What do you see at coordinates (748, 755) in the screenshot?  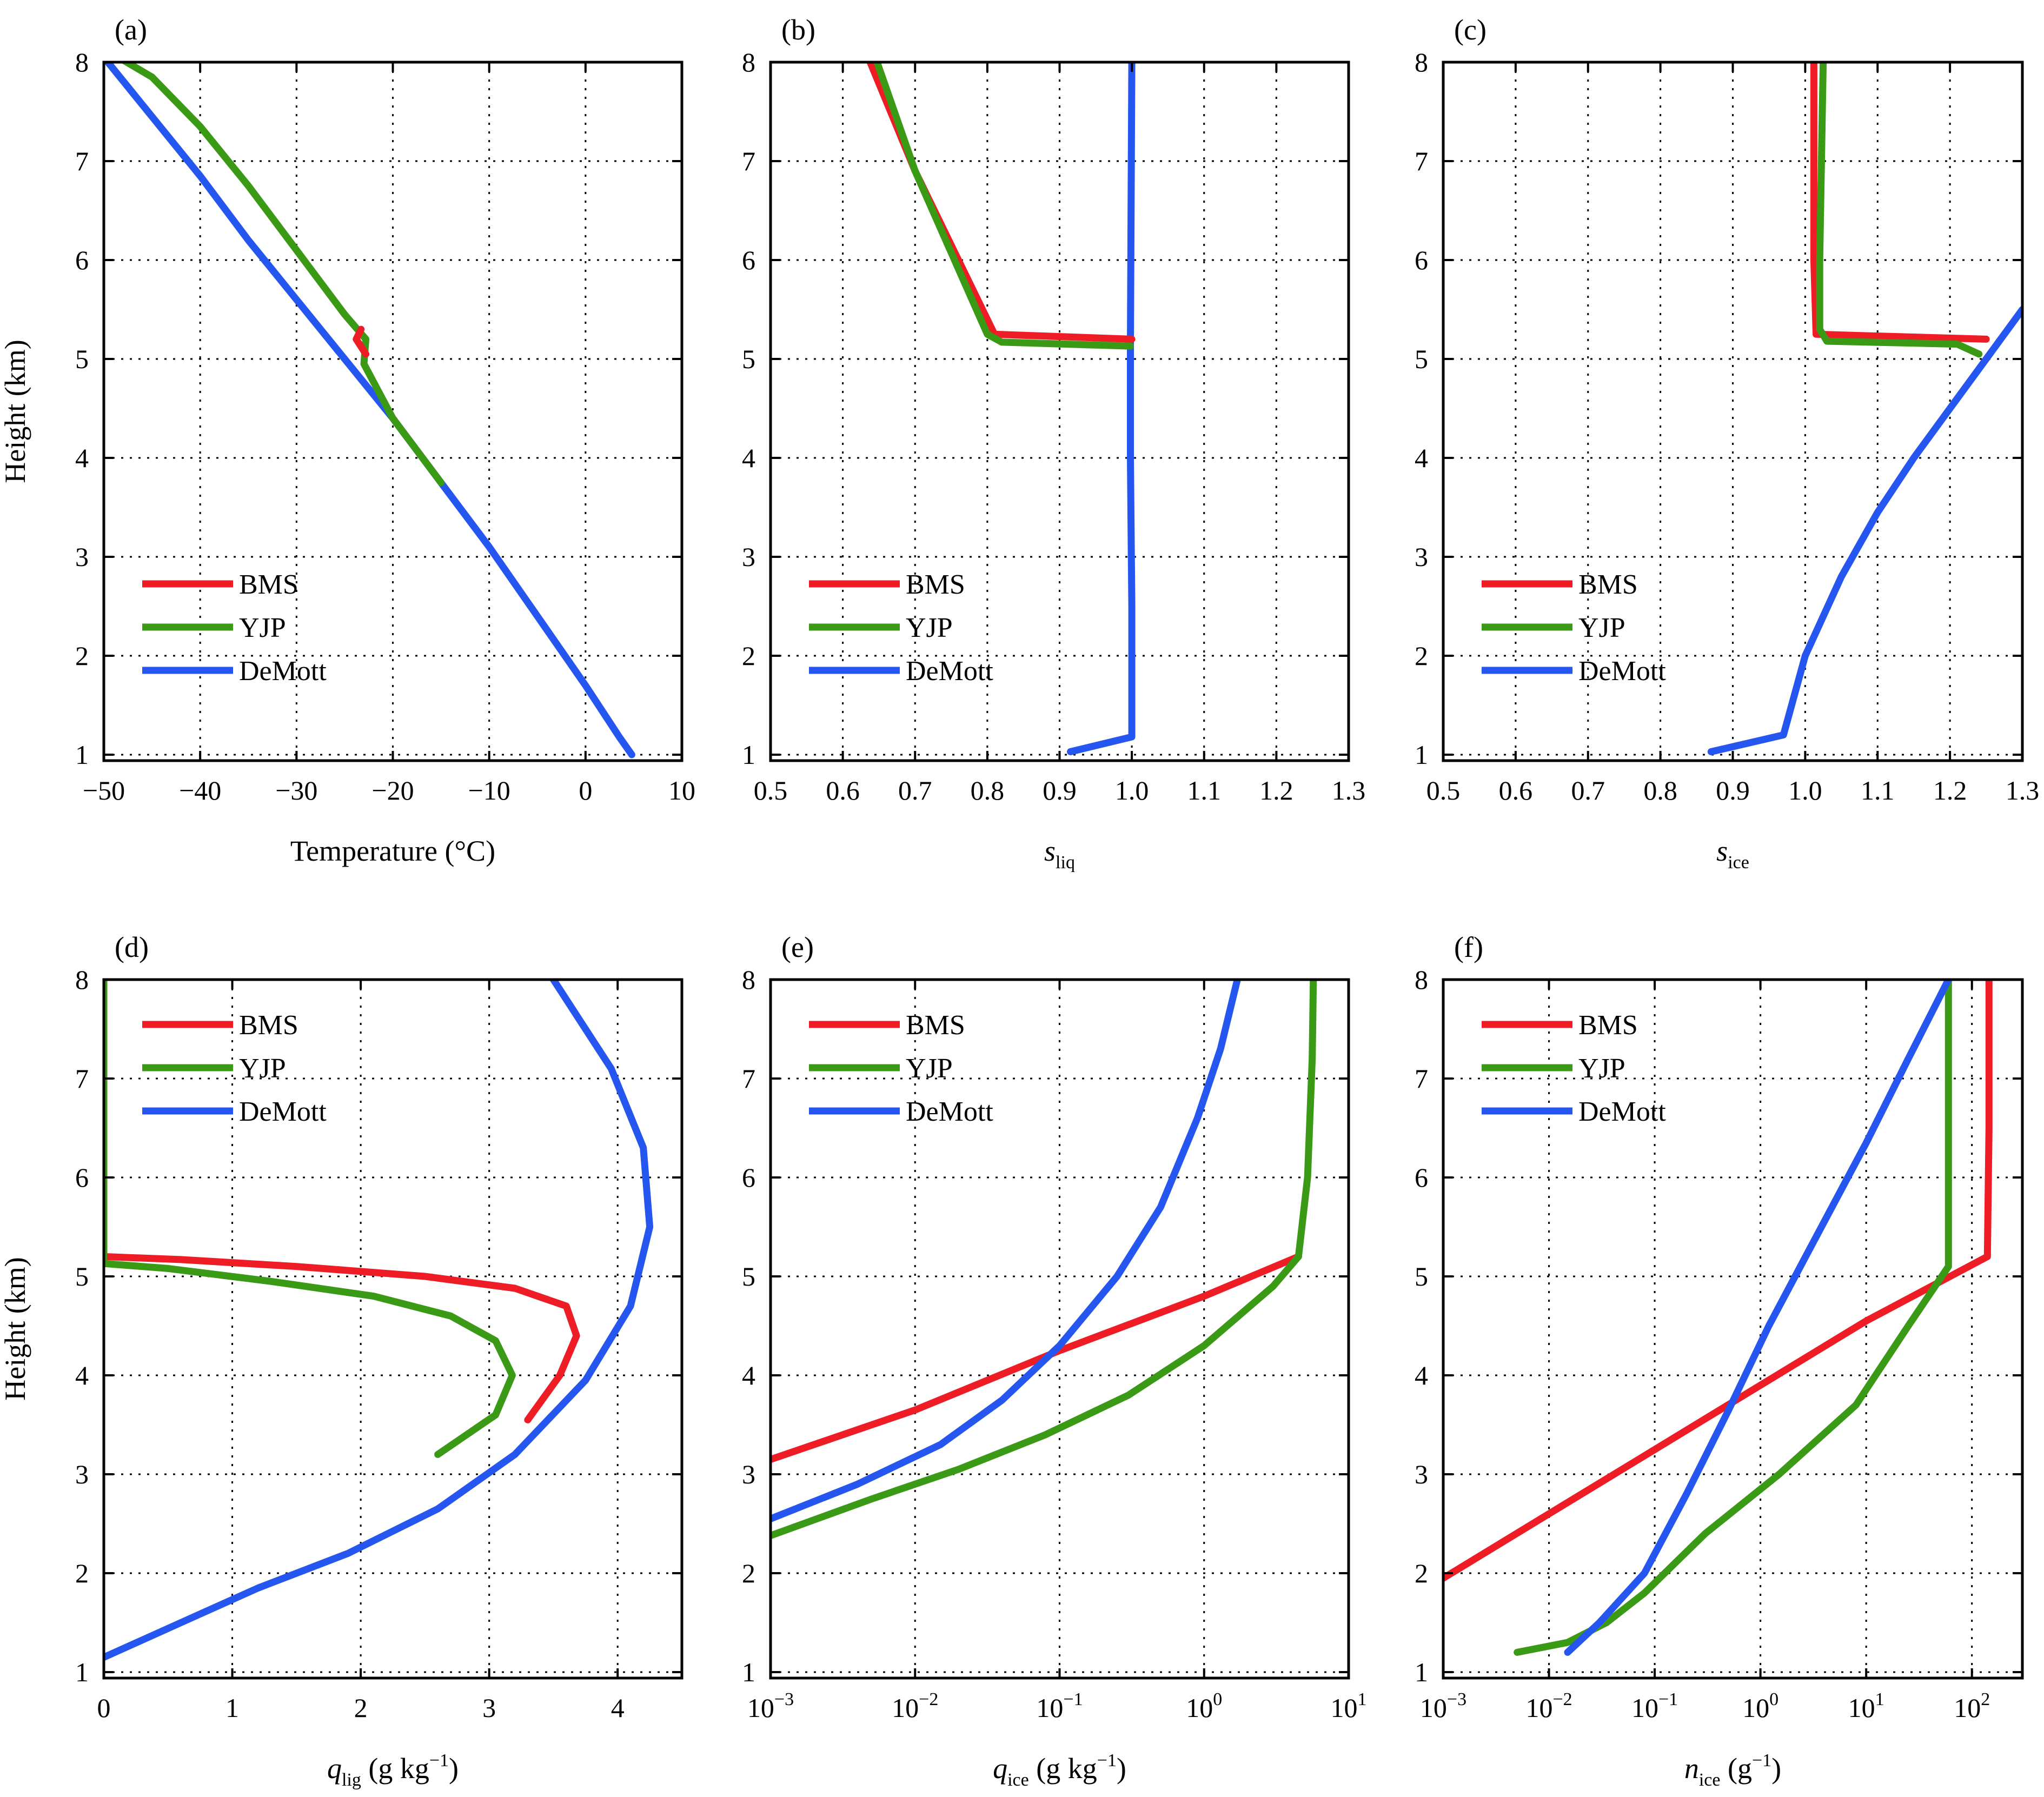 I see `y-tick-label-b-0: 1` at bounding box center [748, 755].